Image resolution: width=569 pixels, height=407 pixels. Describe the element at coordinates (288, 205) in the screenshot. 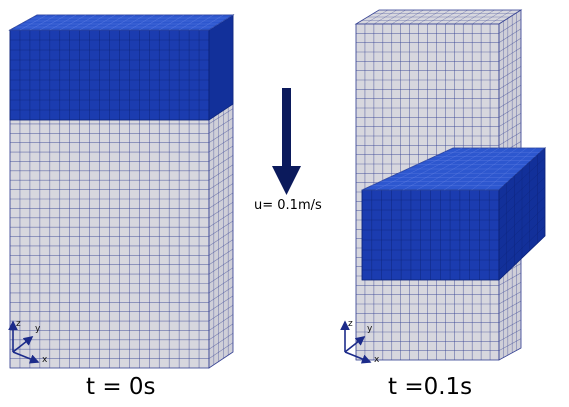

I see `velocity-label: u= 0.1m/s` at that location.